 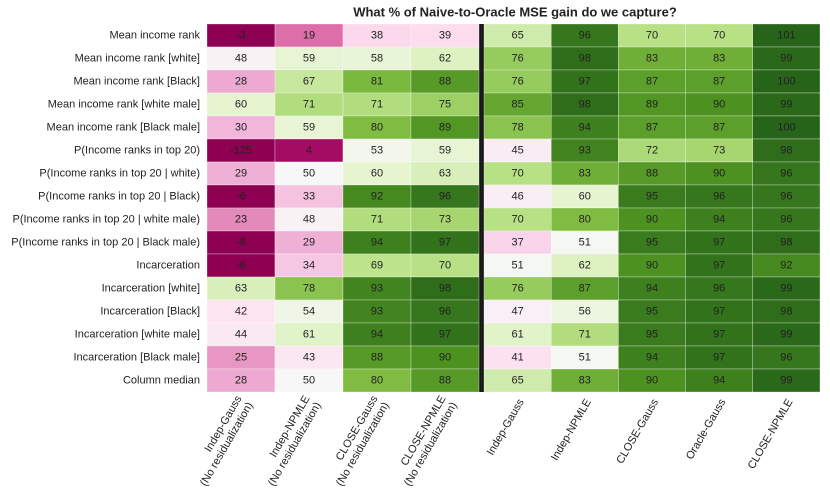 I want to click on cell-label: 46, so click(x=517, y=196).